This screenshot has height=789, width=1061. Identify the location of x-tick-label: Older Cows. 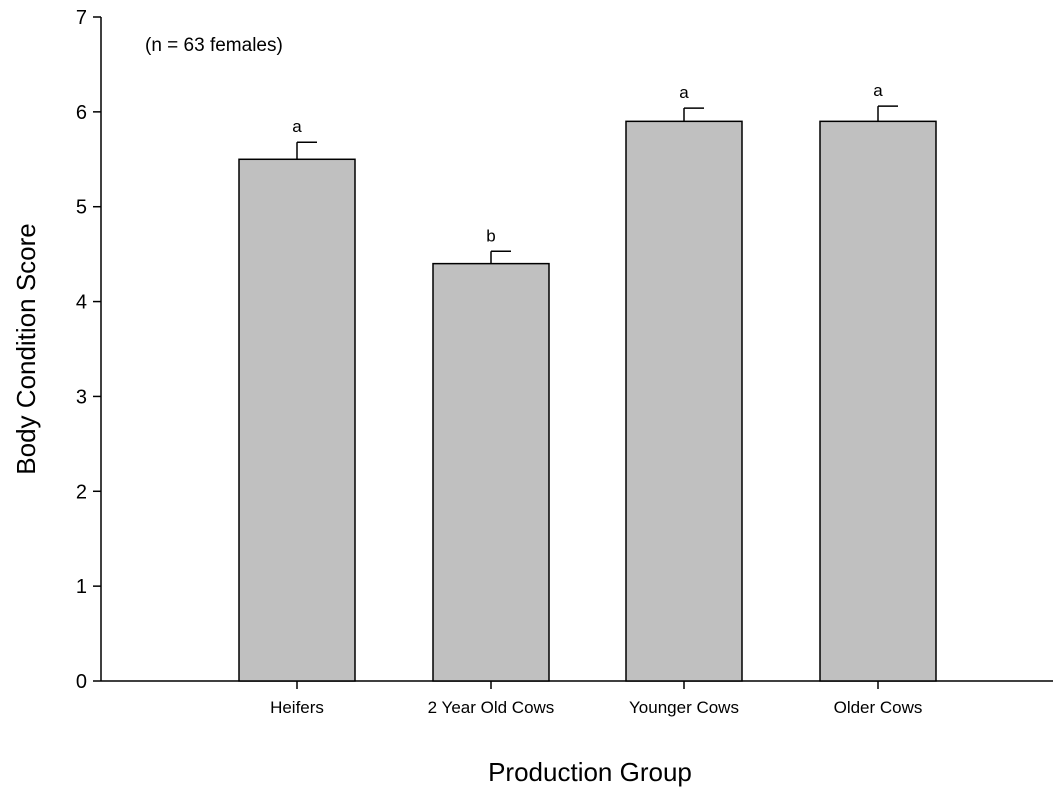
(878, 707).